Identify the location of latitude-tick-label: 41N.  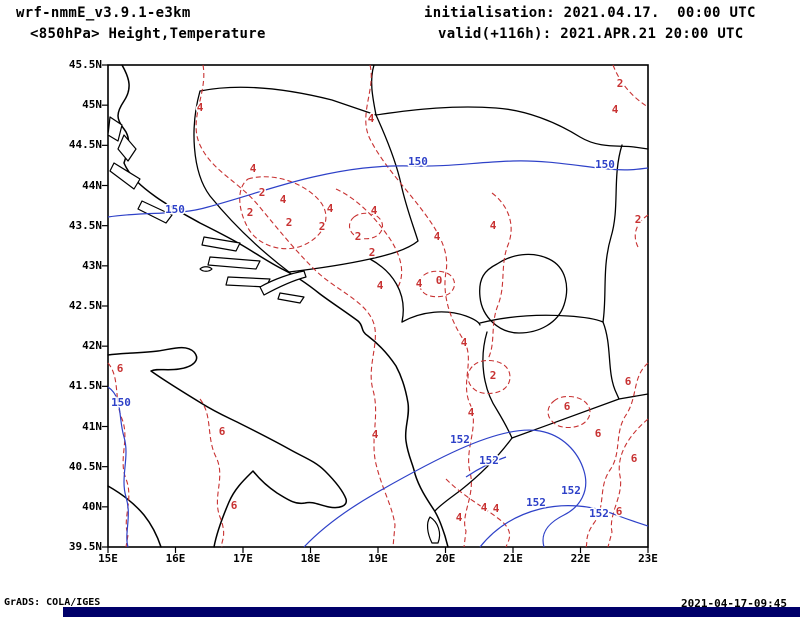
(92, 426).